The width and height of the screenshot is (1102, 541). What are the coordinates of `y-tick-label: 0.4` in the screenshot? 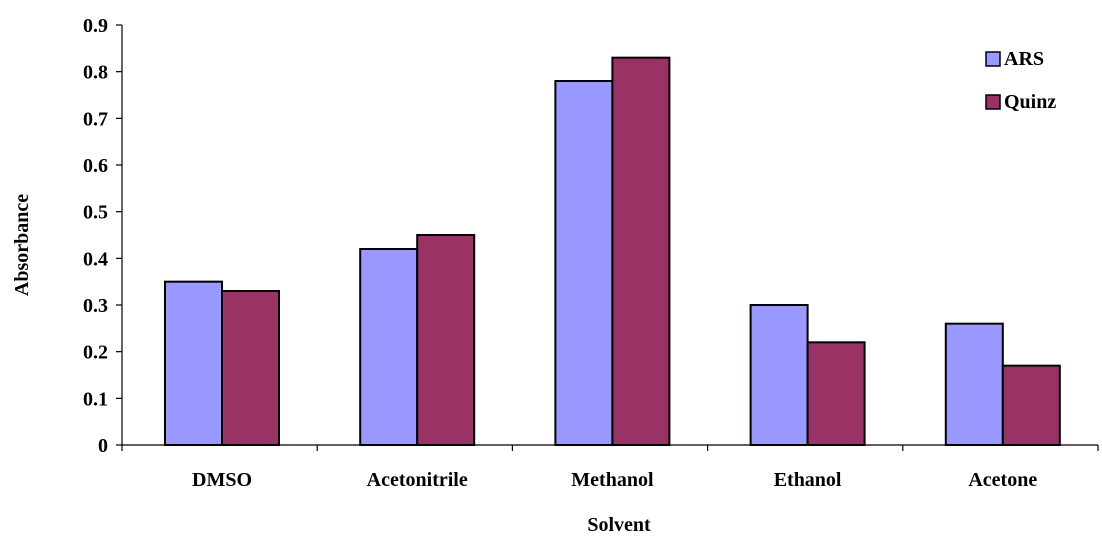 It's located at (95, 259).